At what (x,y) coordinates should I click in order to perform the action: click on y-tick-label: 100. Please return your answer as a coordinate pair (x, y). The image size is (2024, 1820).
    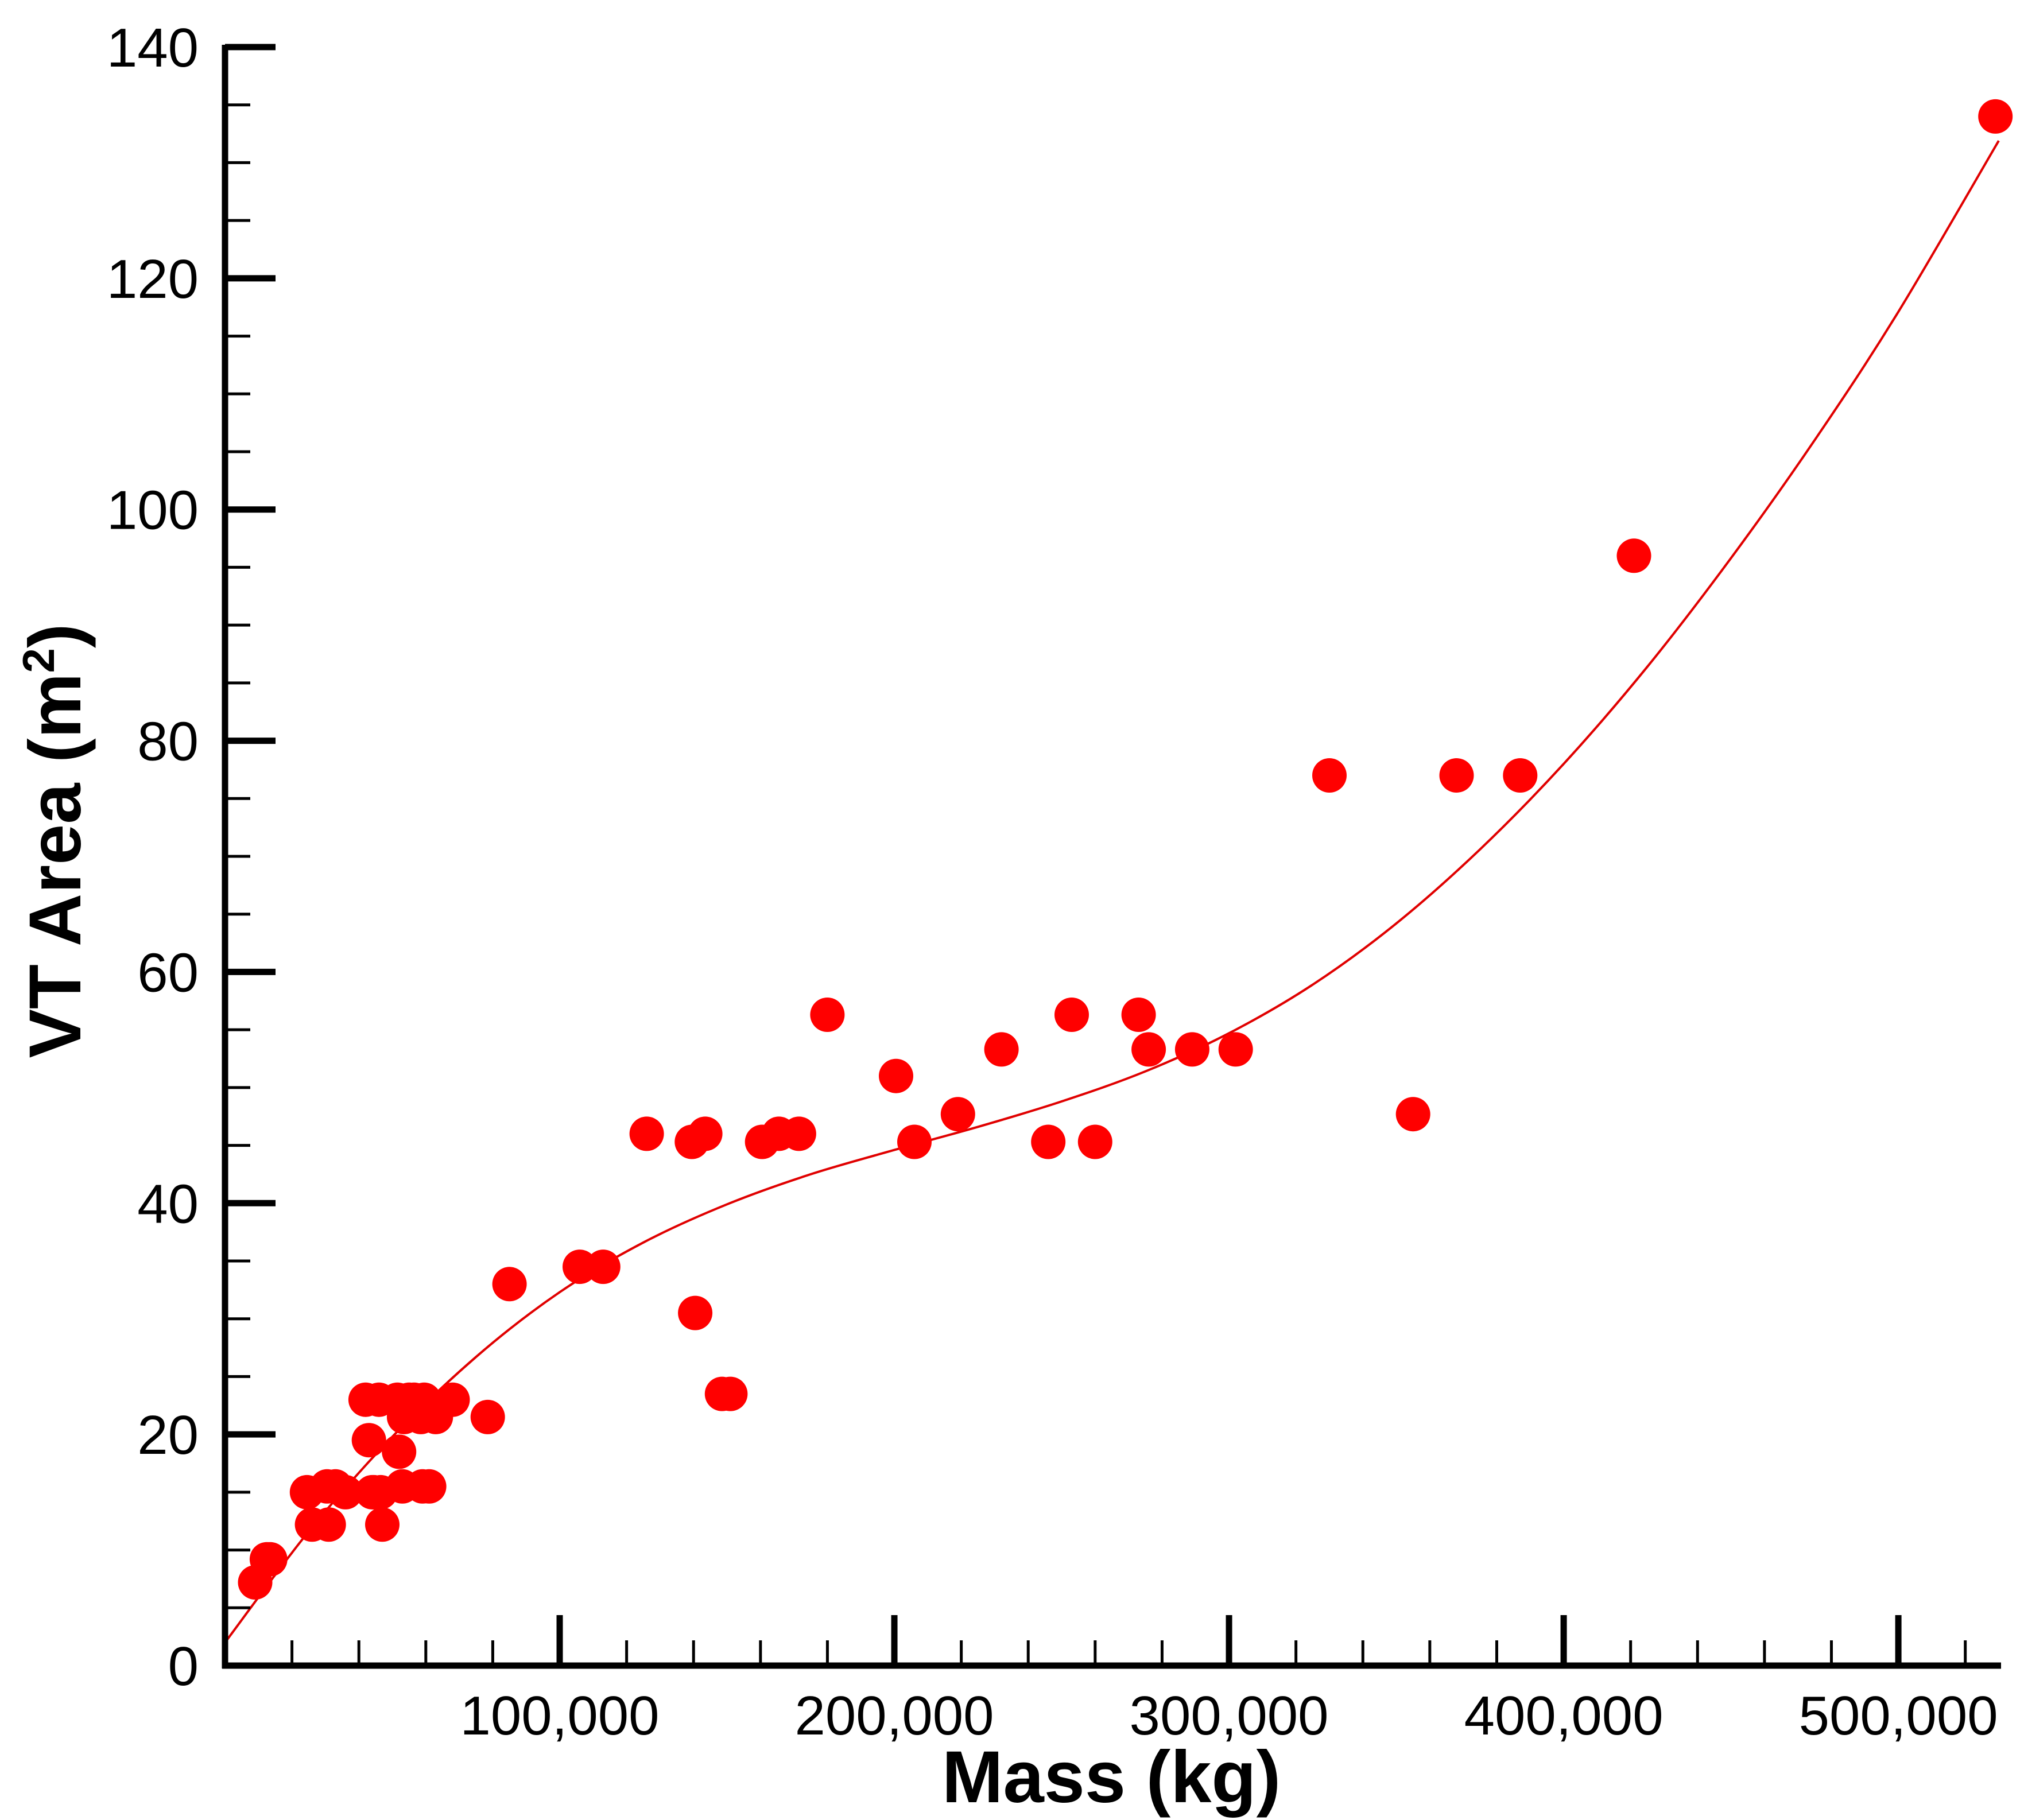
    Looking at the image, I should click on (153, 510).